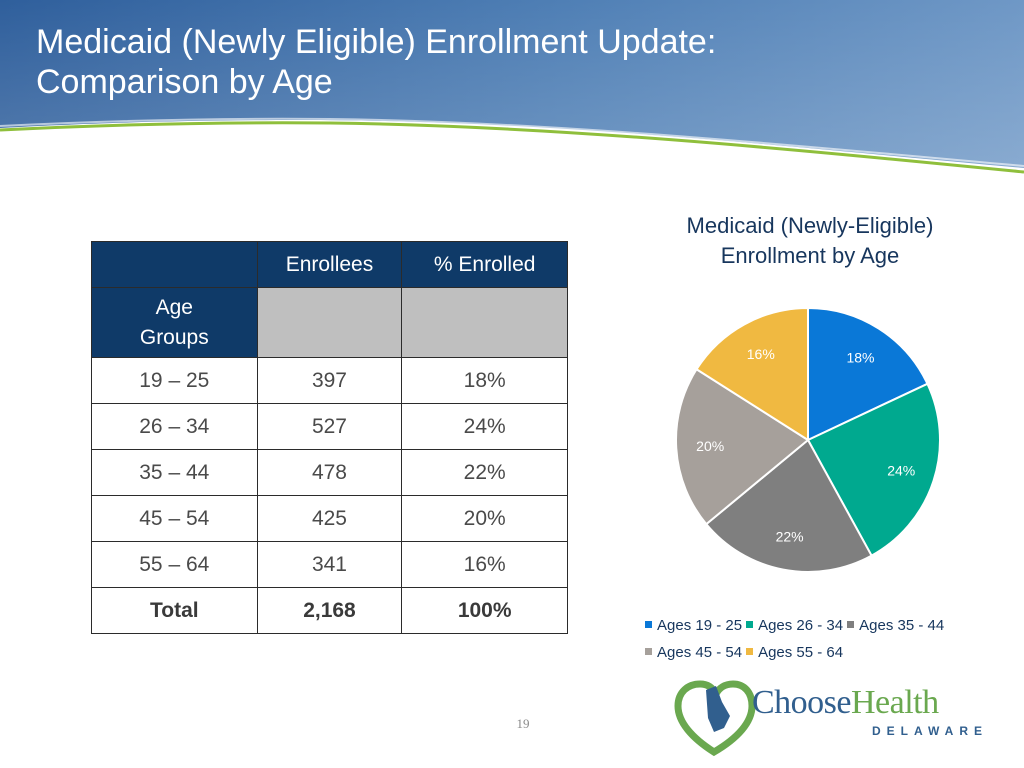 The height and width of the screenshot is (768, 1024). I want to click on row-age-group: 19 – 25, so click(174, 380).